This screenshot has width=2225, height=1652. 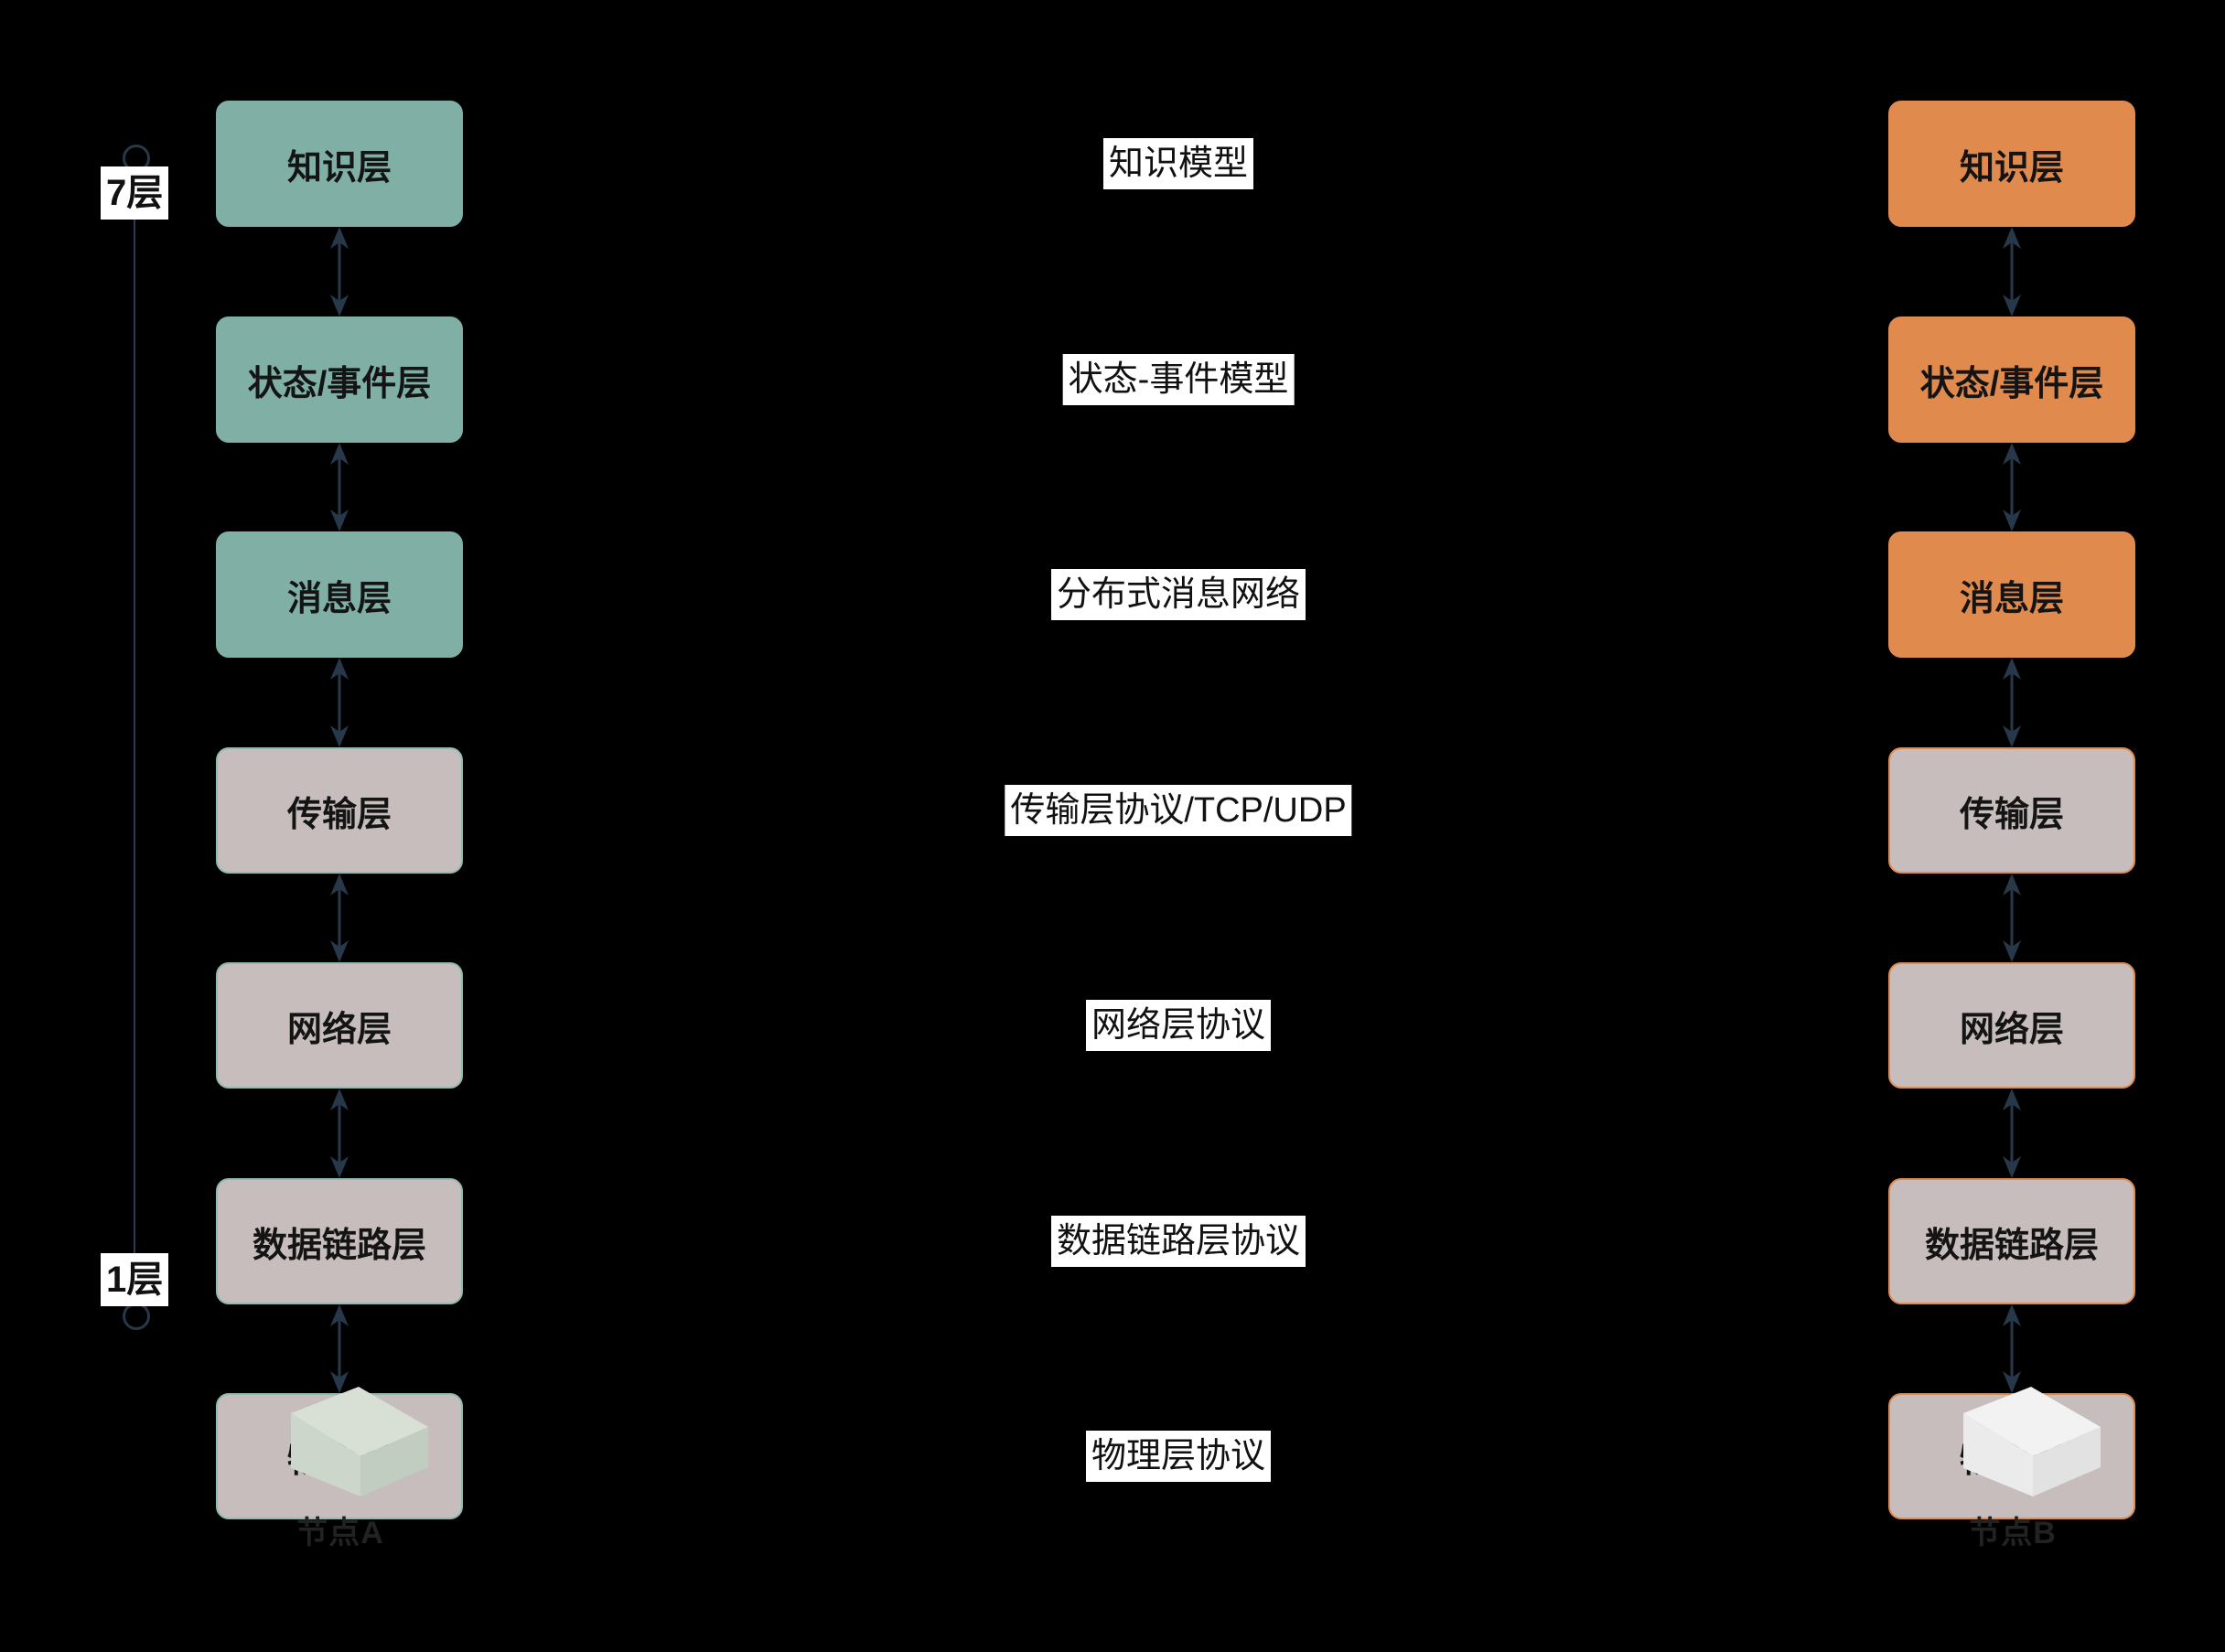 I want to click on node-a-layer-4: 传输层, so click(x=339, y=810).